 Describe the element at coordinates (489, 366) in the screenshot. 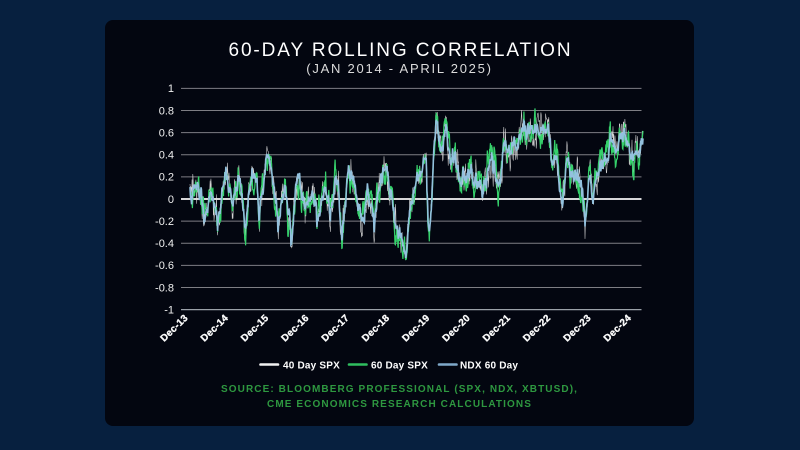

I see `svg-text: NDX 60 Day` at that location.